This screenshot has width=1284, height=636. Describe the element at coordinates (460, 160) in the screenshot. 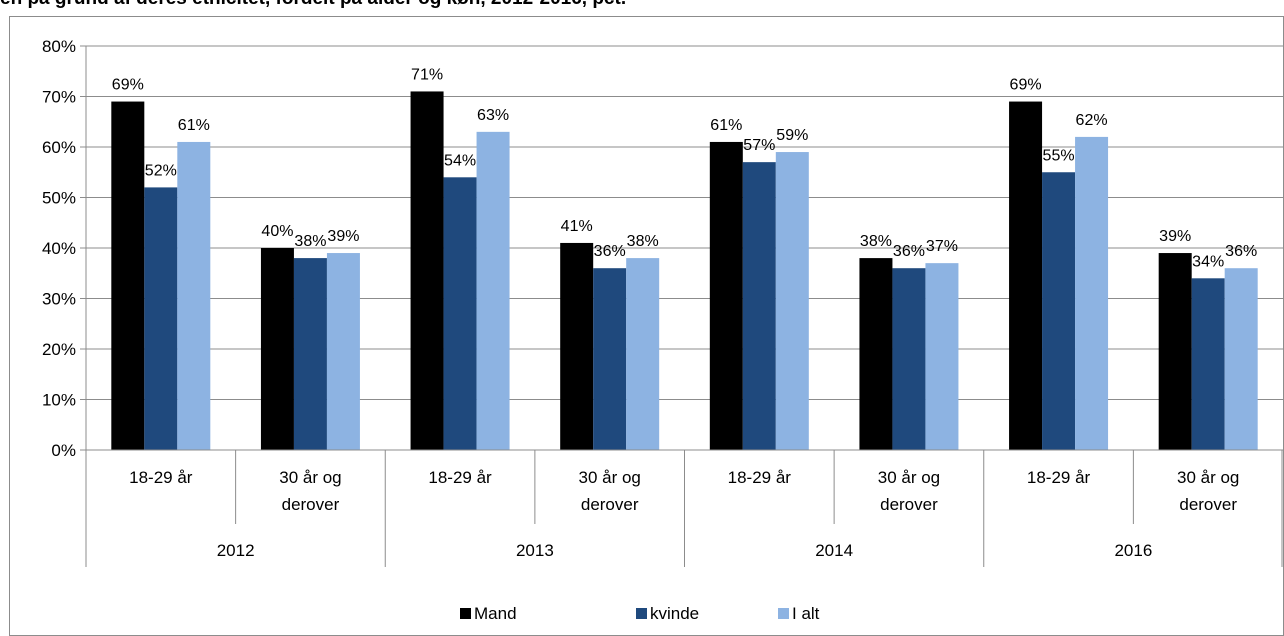

I see `data-label: 54%` at that location.